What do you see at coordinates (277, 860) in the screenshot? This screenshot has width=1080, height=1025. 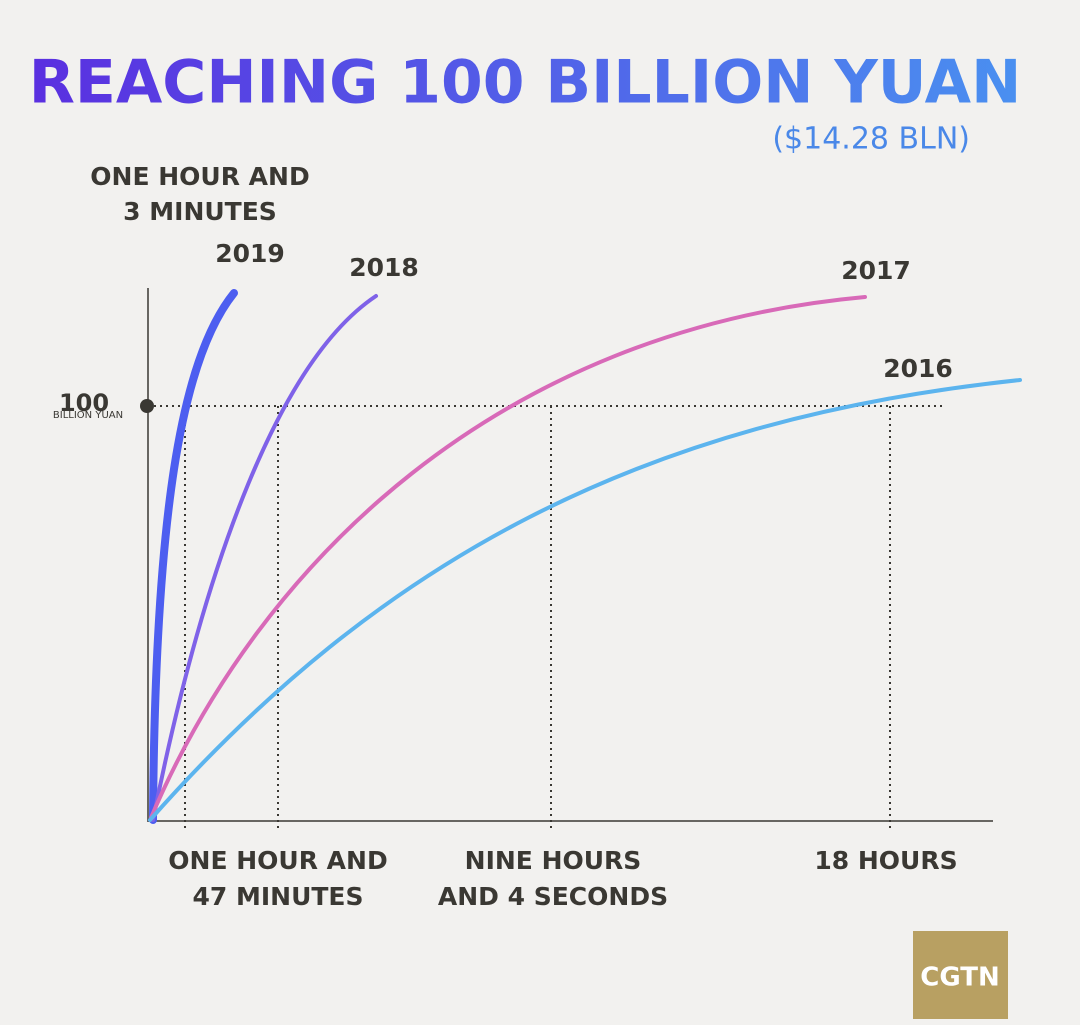 I see `x-annotation: ONE HOUR AND` at bounding box center [277, 860].